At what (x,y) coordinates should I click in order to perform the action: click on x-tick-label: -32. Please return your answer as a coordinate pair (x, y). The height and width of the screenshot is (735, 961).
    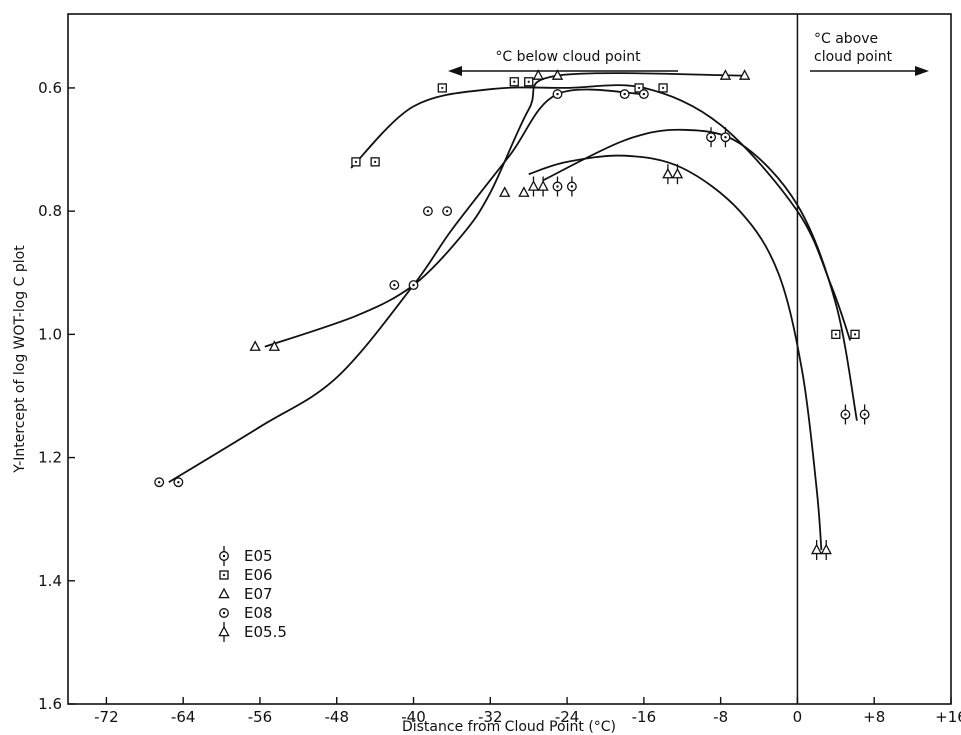
    Looking at the image, I should click on (490, 717).